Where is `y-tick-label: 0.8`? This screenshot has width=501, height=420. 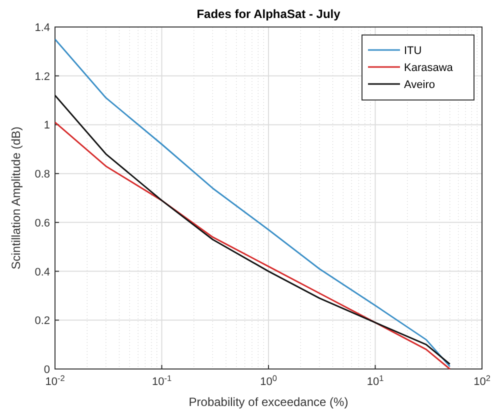
y-tick-label: 0.8 is located at coordinates (42, 174).